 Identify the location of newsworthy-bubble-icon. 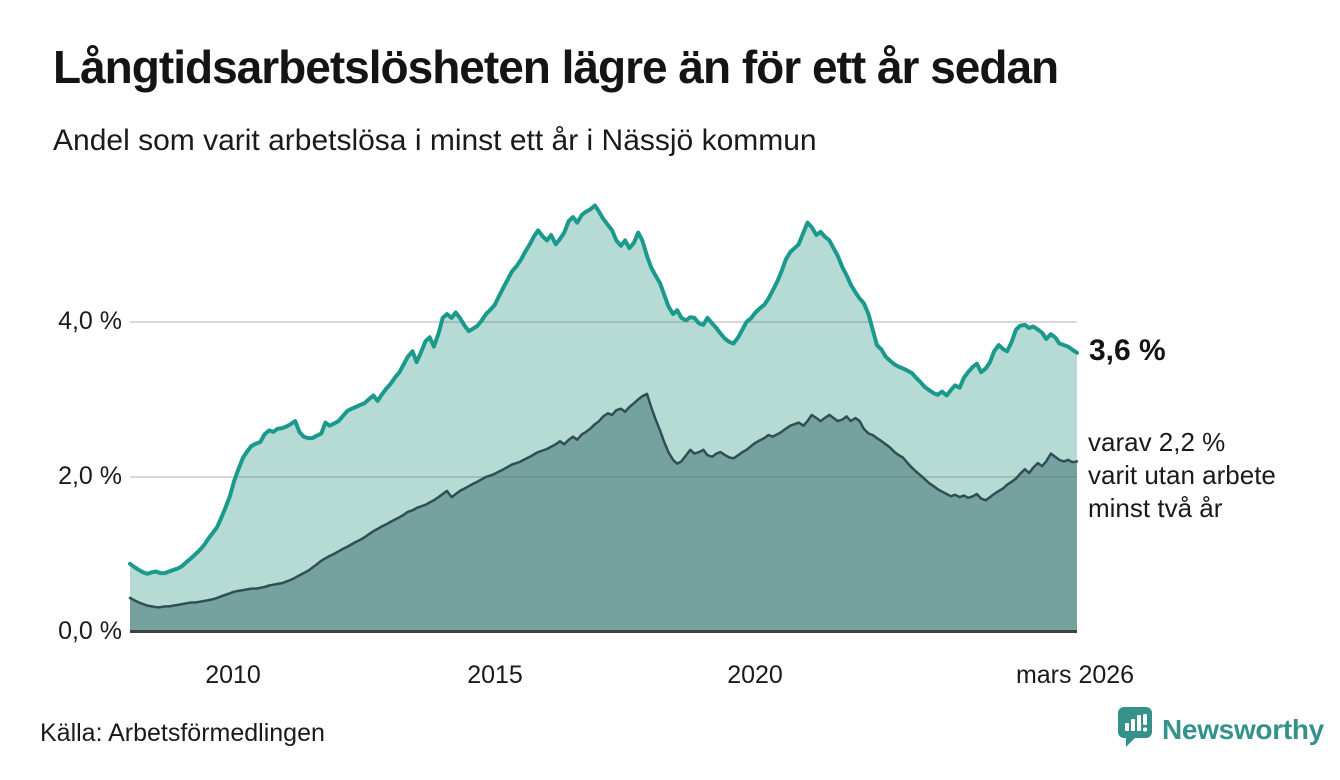
(1135, 727).